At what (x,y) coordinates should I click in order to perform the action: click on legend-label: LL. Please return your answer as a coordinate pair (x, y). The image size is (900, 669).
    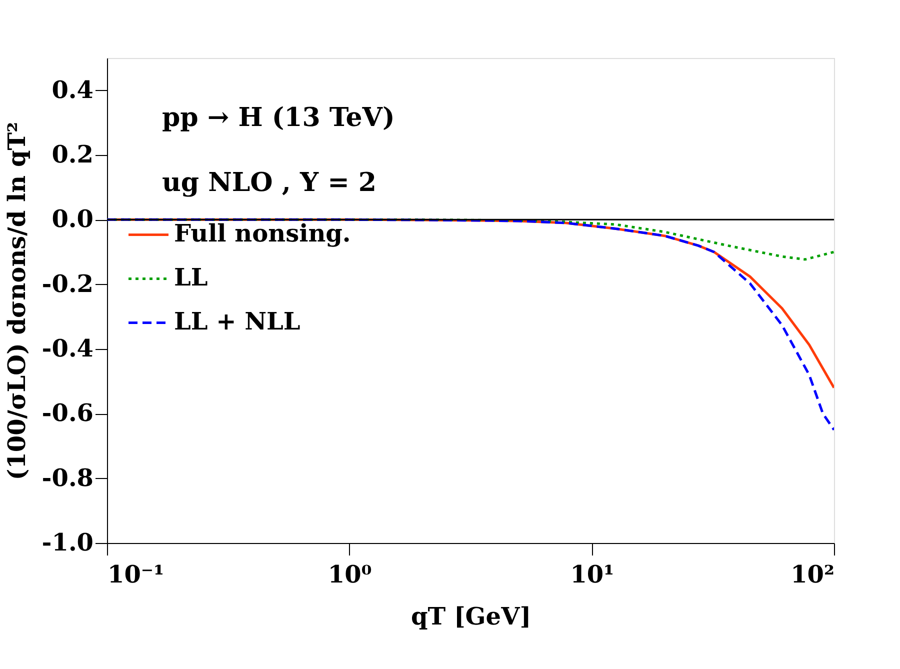
    Looking at the image, I should click on (191, 277).